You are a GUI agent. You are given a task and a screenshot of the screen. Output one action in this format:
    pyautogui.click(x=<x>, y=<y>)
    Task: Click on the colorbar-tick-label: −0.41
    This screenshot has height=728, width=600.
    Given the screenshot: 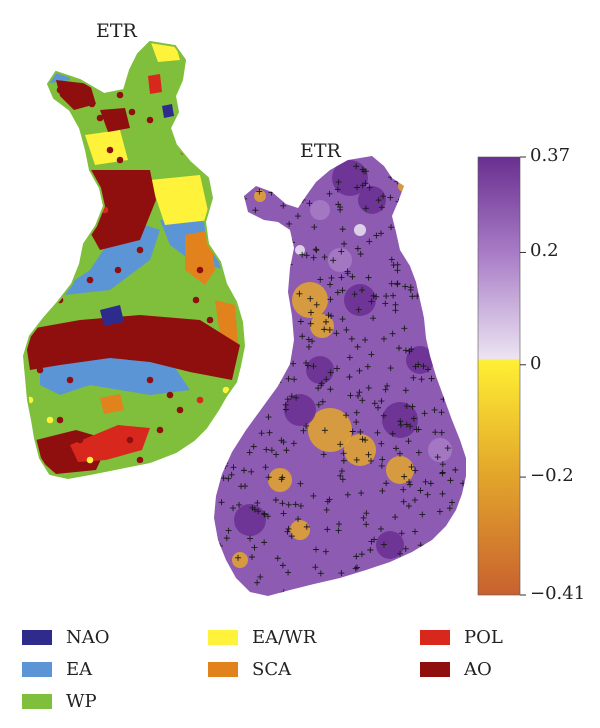 What is the action you would take?
    pyautogui.click(x=558, y=593)
    